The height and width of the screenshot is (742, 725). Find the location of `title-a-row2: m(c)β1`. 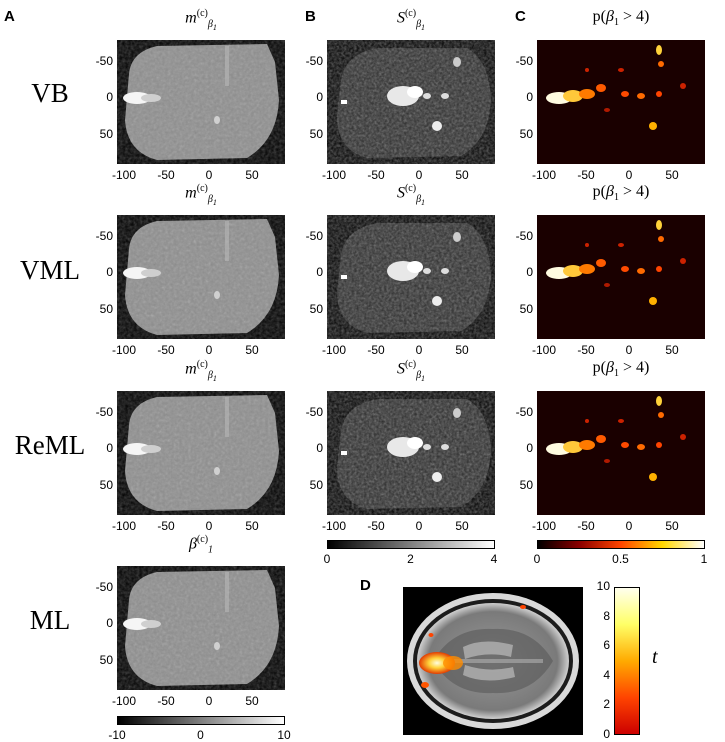

title-a-row2: m(c)β1 is located at coordinates (201, 371).